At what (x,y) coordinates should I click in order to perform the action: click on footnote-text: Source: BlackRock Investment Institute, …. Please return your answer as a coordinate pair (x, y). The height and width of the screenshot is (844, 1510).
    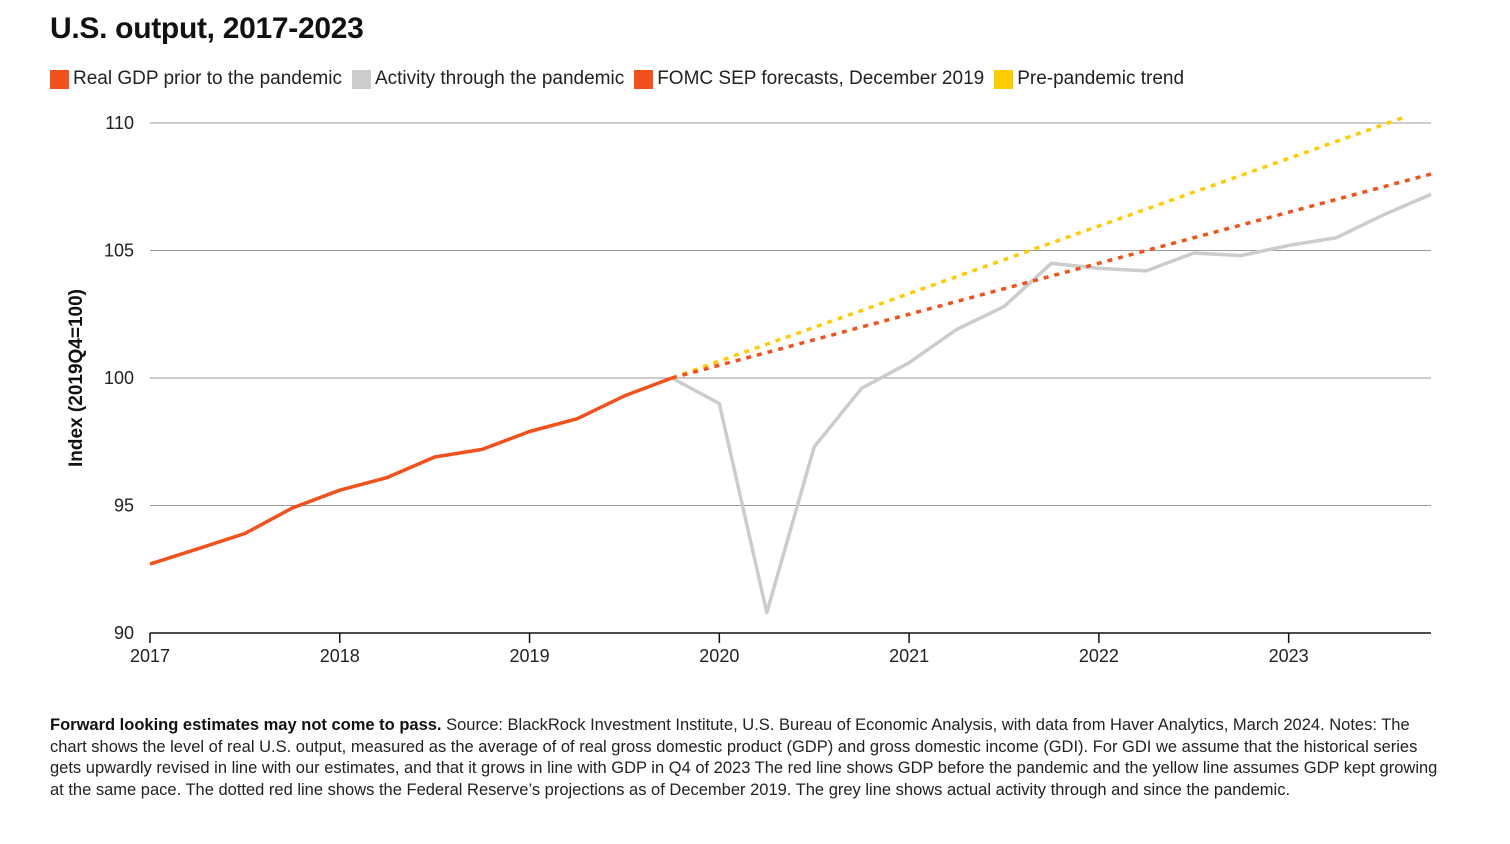
    Looking at the image, I should click on (744, 757).